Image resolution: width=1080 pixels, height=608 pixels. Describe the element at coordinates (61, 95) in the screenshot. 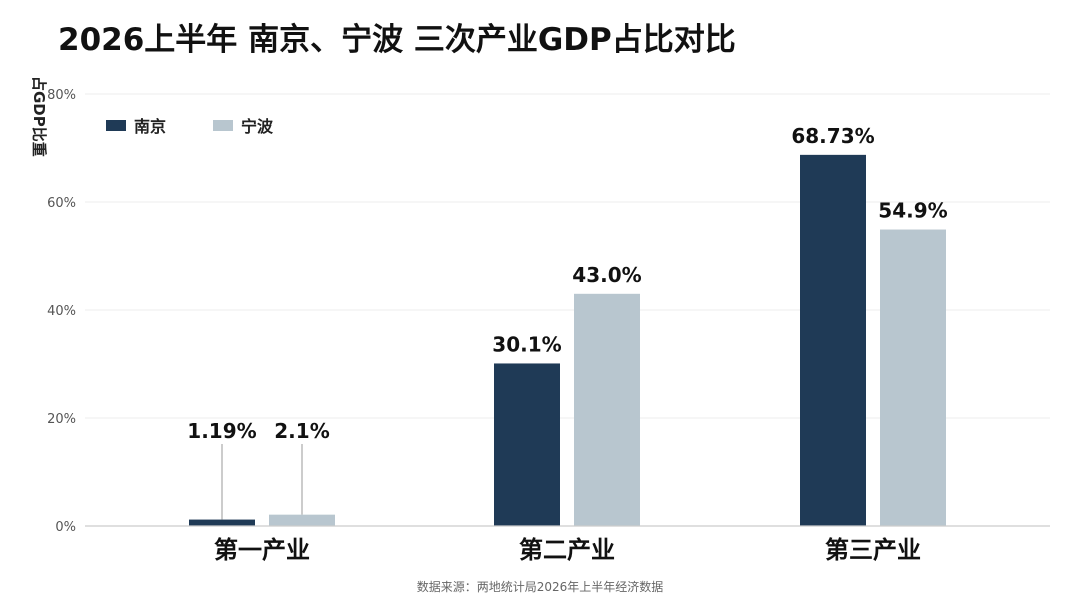

I see `y-tick-label: 80%` at that location.